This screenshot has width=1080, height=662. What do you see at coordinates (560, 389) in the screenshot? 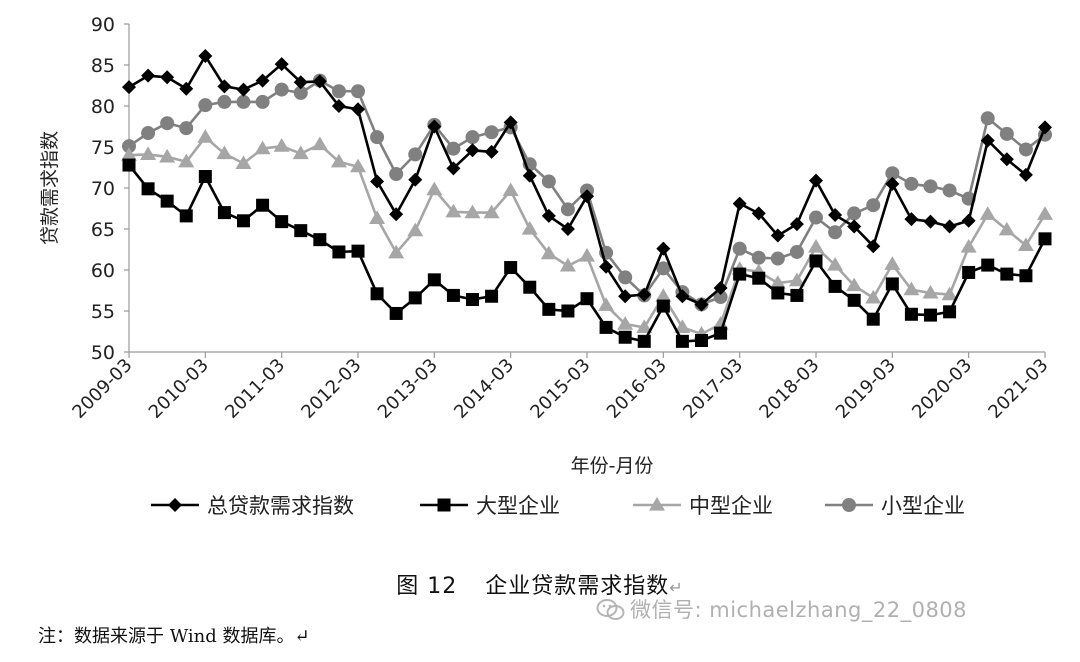
I see `x-tick-label: 2015-03` at bounding box center [560, 389].